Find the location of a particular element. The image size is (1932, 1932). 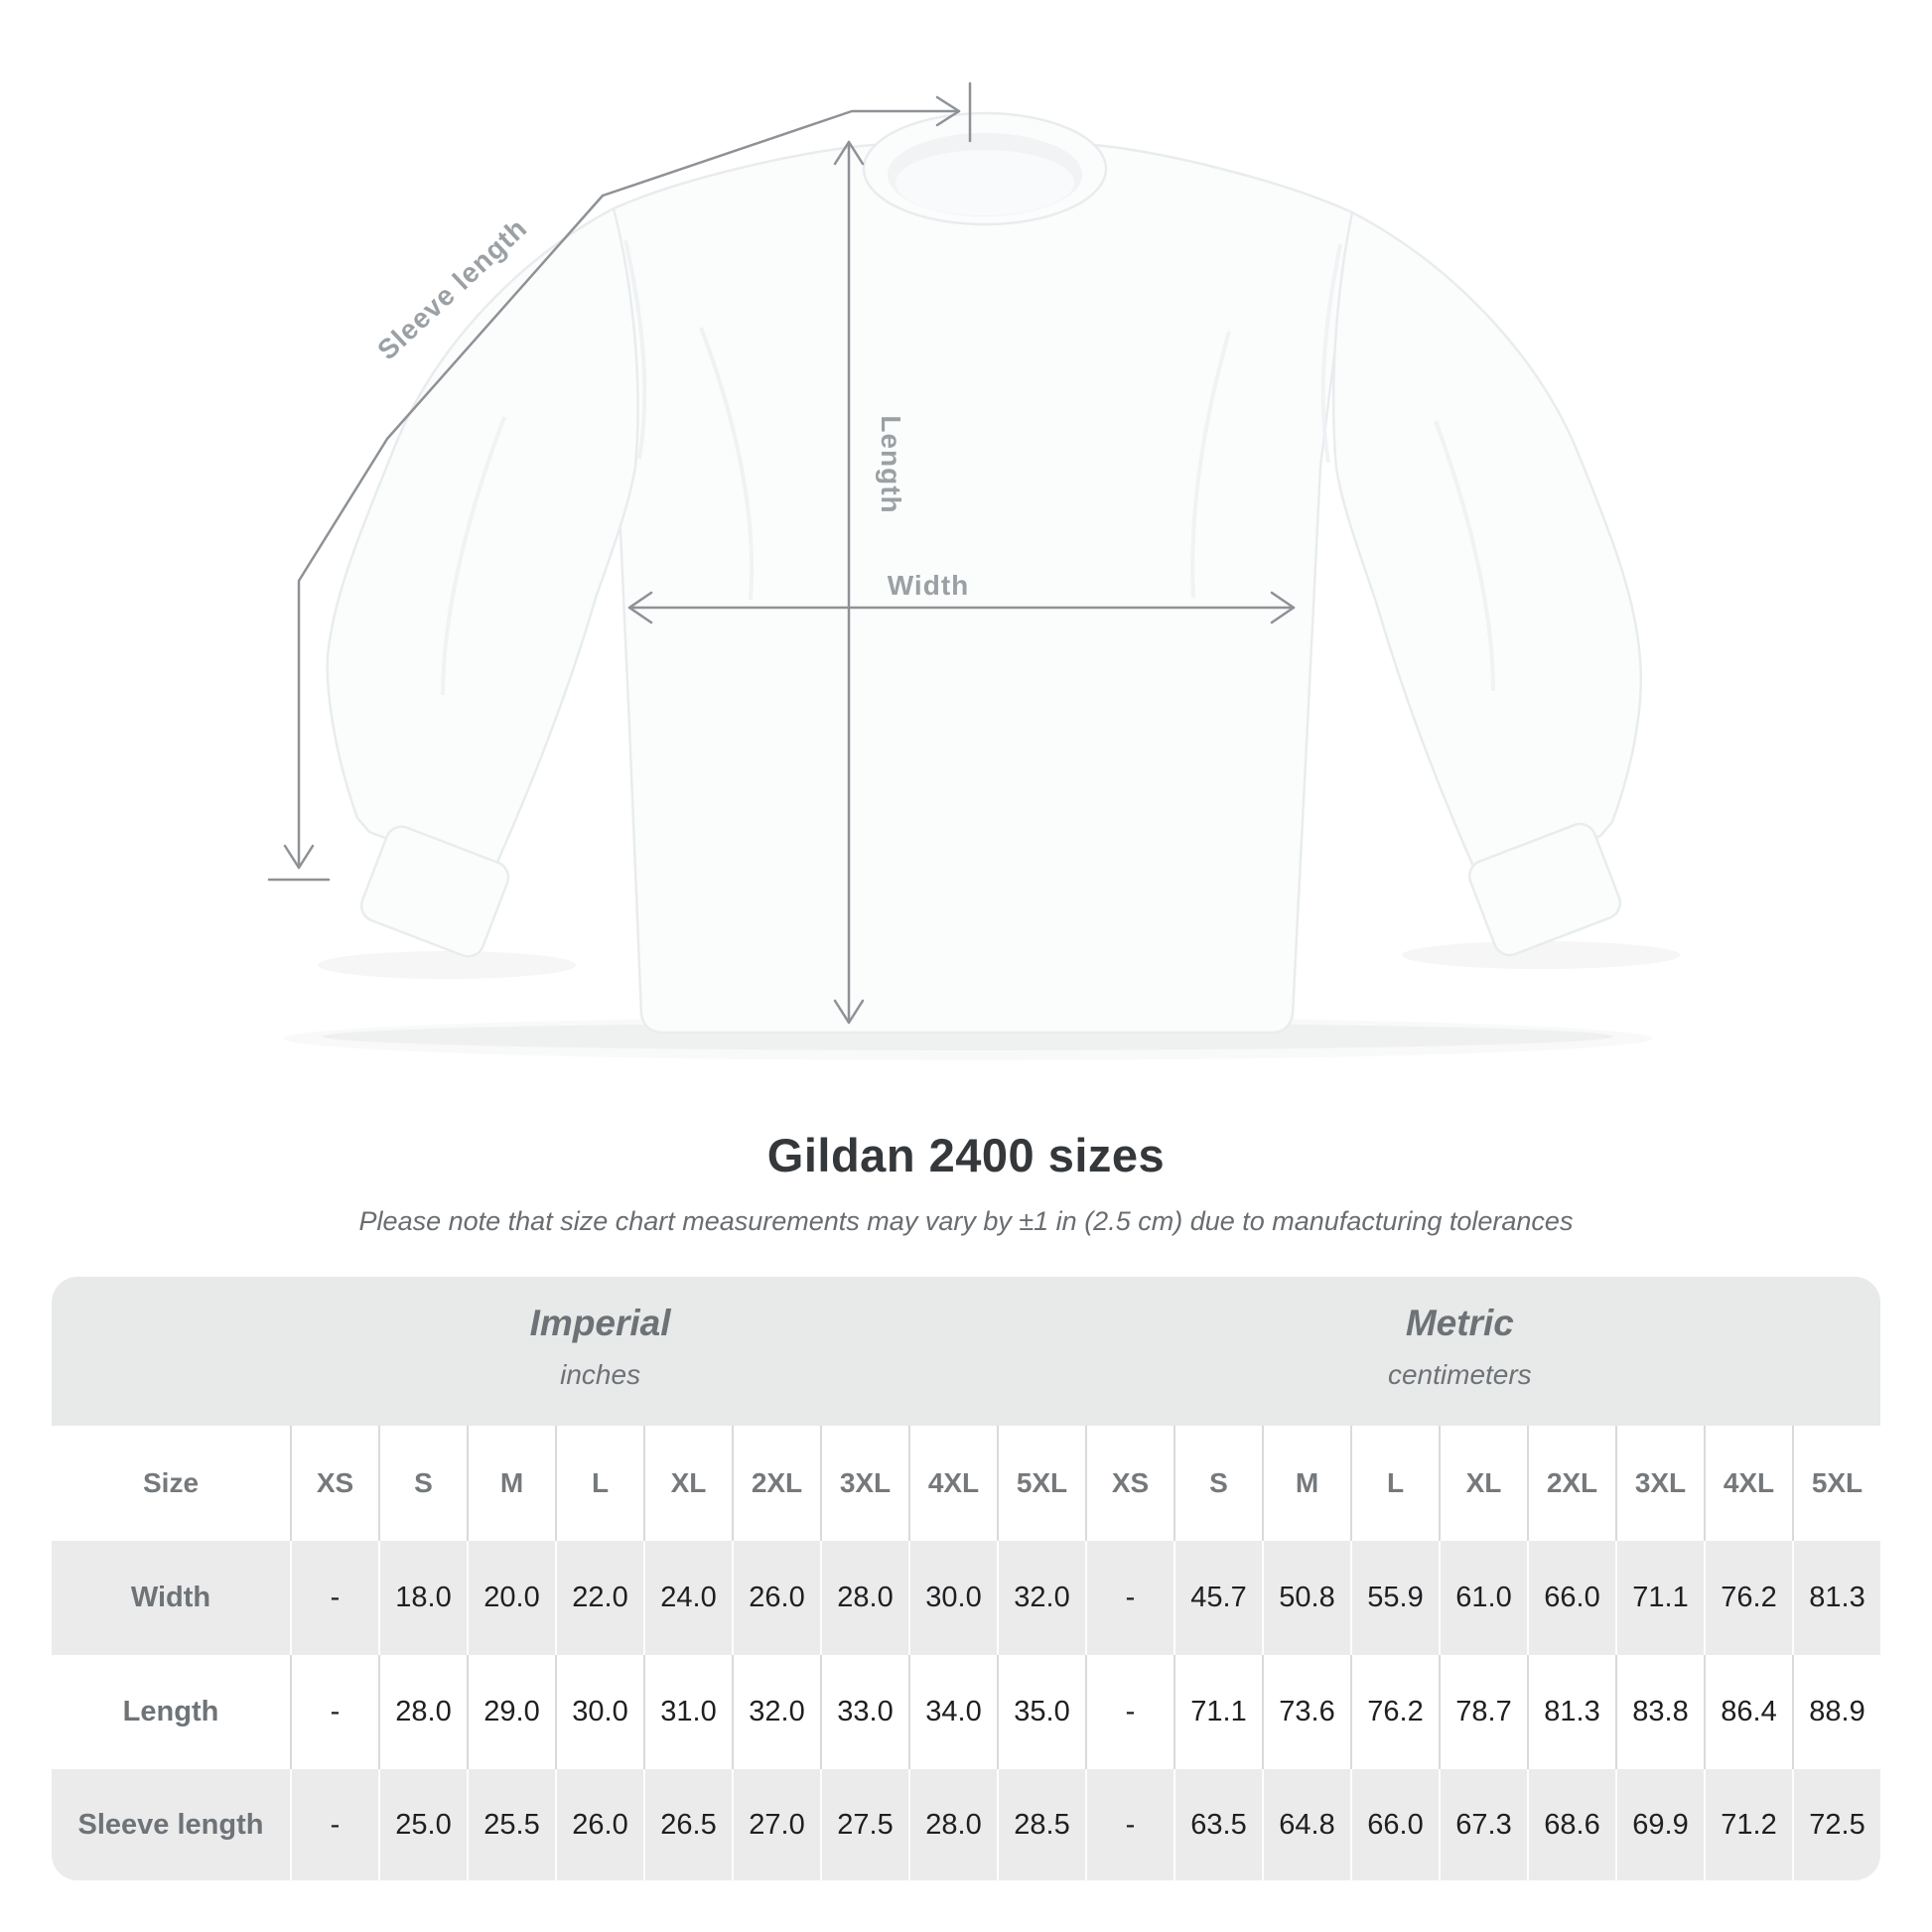

length-value-cell-17: 88.9 is located at coordinates (1836, 1712).